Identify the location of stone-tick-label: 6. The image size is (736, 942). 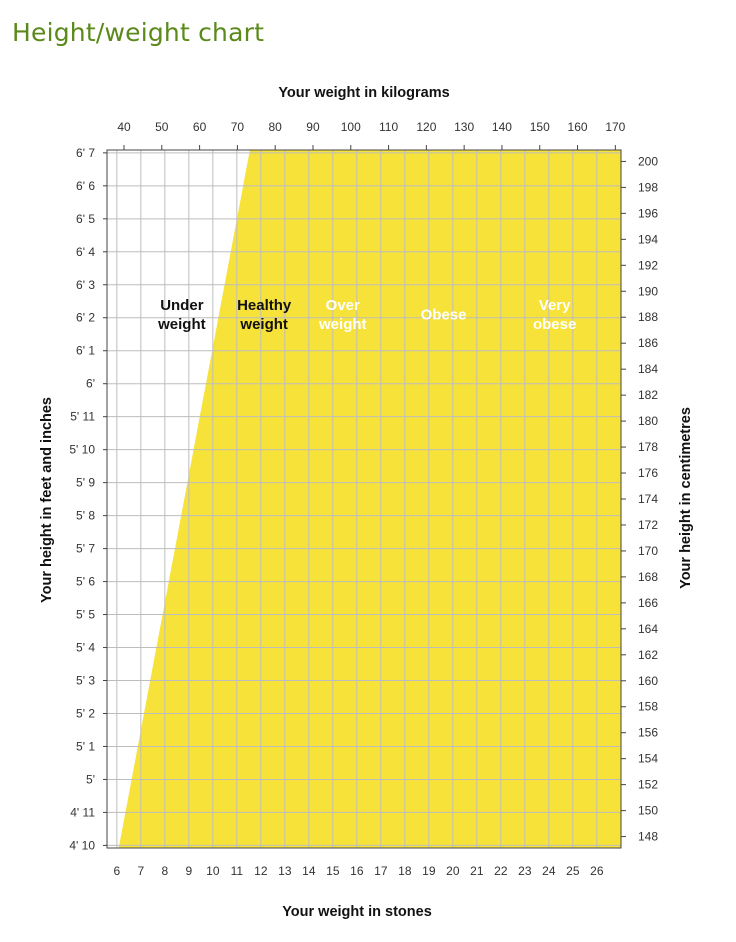
(116, 871).